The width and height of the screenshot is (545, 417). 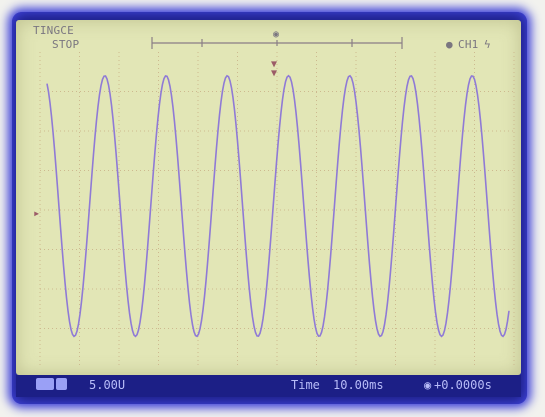 I want to click on trigger-marker-lower-icon: ▼, so click(x=274, y=73).